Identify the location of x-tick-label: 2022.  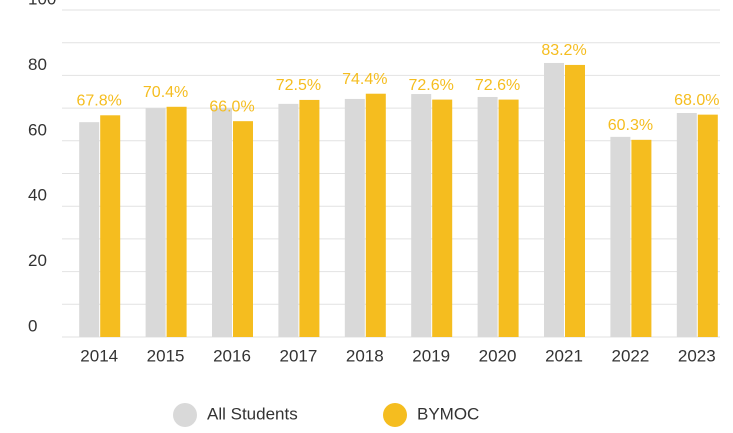
(630, 355).